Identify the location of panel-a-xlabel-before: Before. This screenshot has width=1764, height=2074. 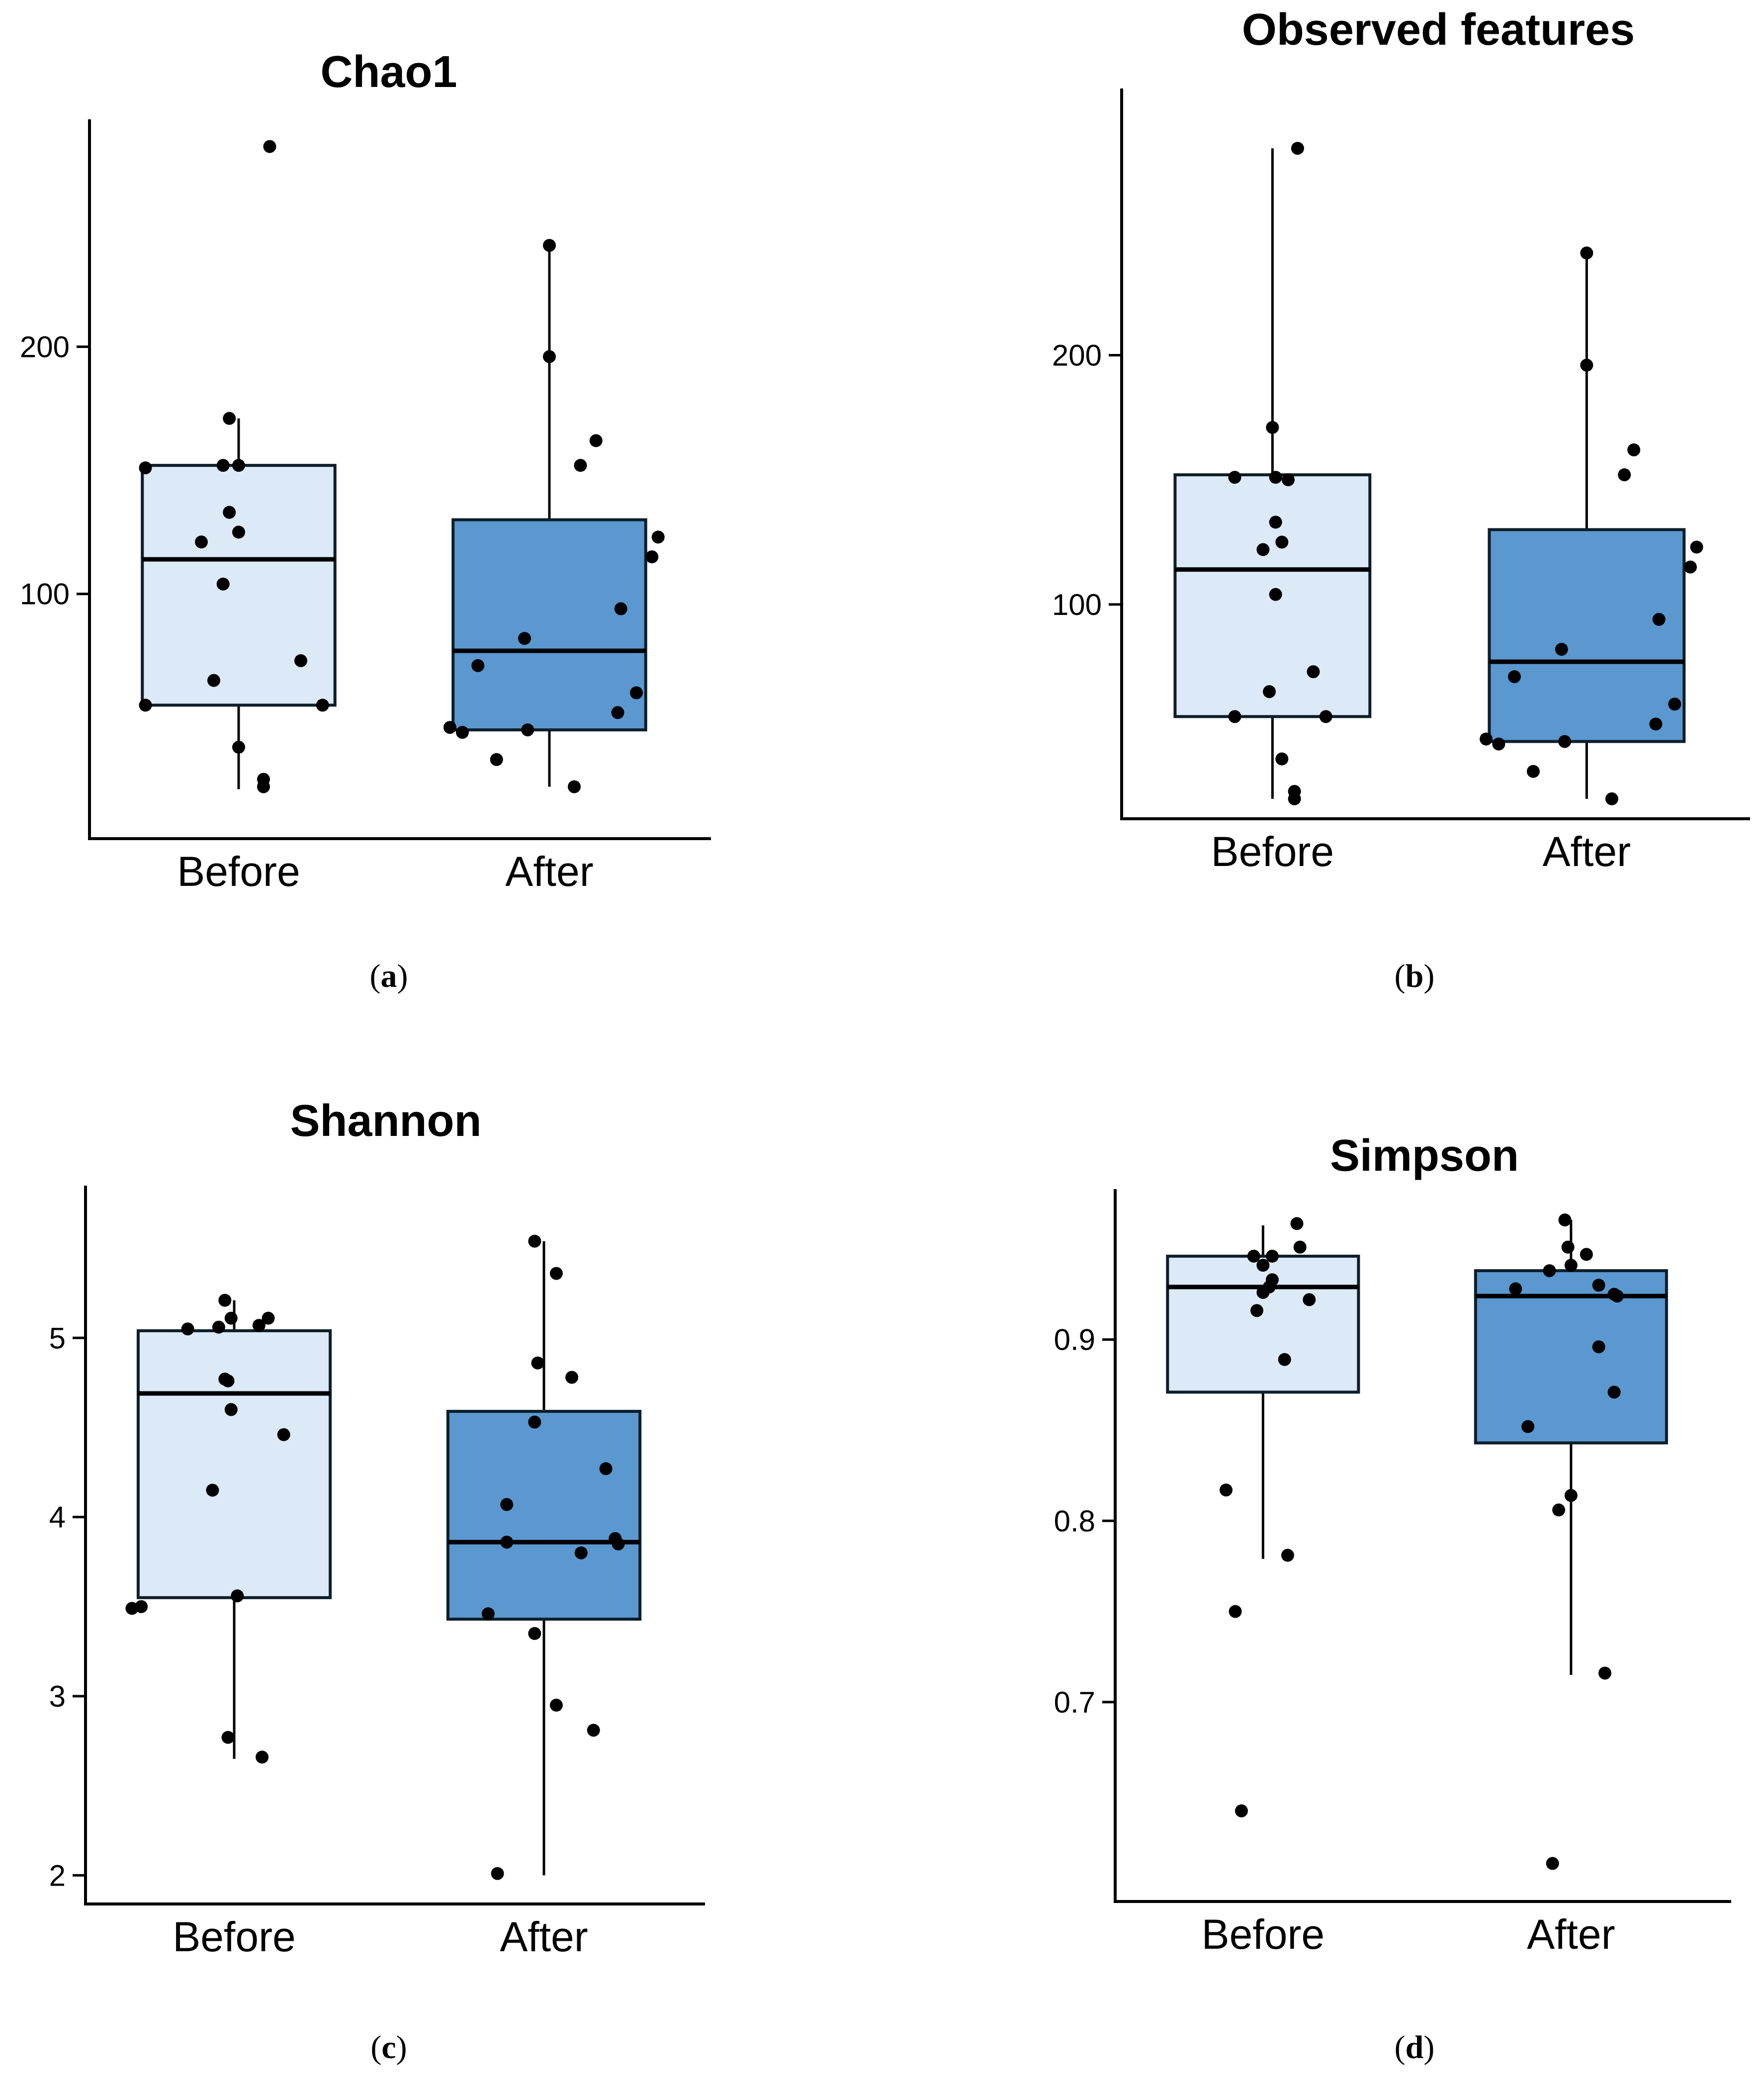
(238, 871).